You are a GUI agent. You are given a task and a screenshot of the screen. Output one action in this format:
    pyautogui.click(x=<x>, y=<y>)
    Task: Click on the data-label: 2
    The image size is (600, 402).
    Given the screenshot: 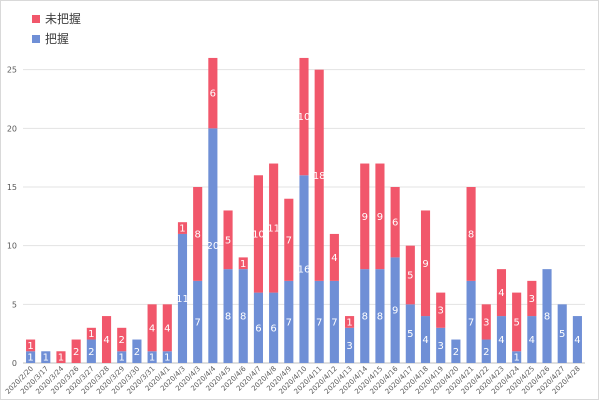 What is the action you would take?
    pyautogui.click(x=122, y=340)
    